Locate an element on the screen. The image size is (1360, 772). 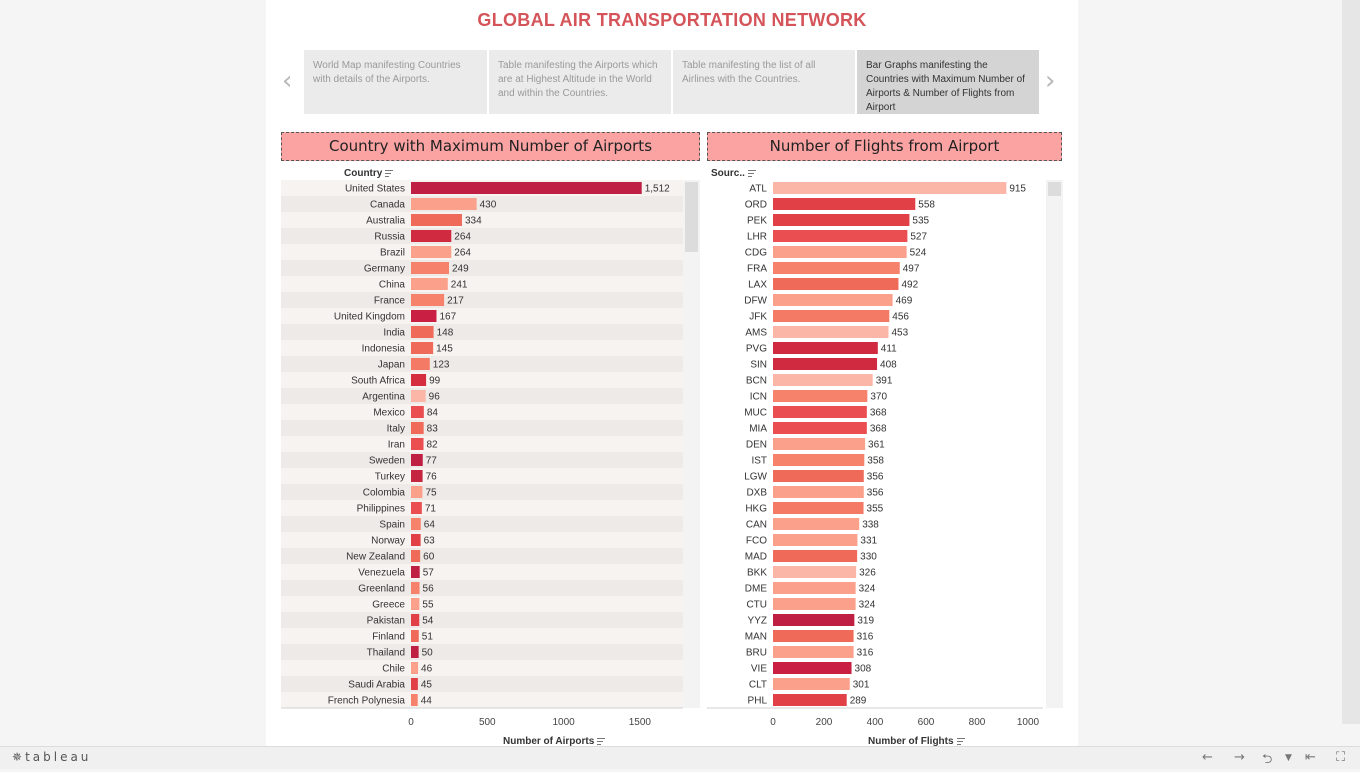
category-label: France is located at coordinates (390, 301).